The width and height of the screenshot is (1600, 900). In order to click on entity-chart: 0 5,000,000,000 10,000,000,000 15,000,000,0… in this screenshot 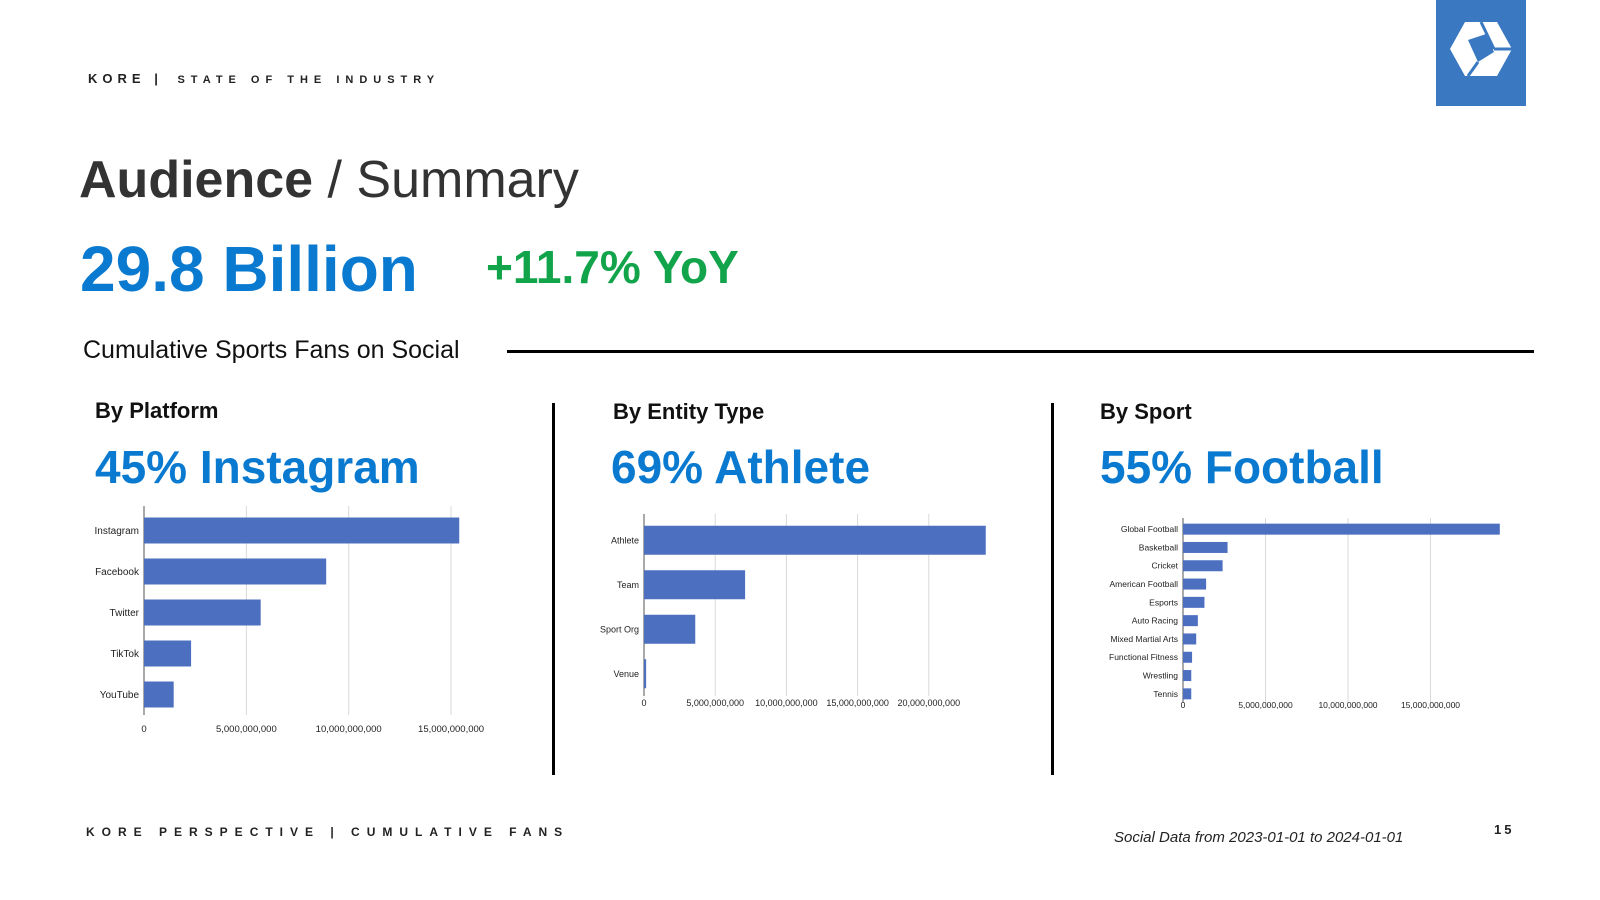, I will do `click(793, 611)`.